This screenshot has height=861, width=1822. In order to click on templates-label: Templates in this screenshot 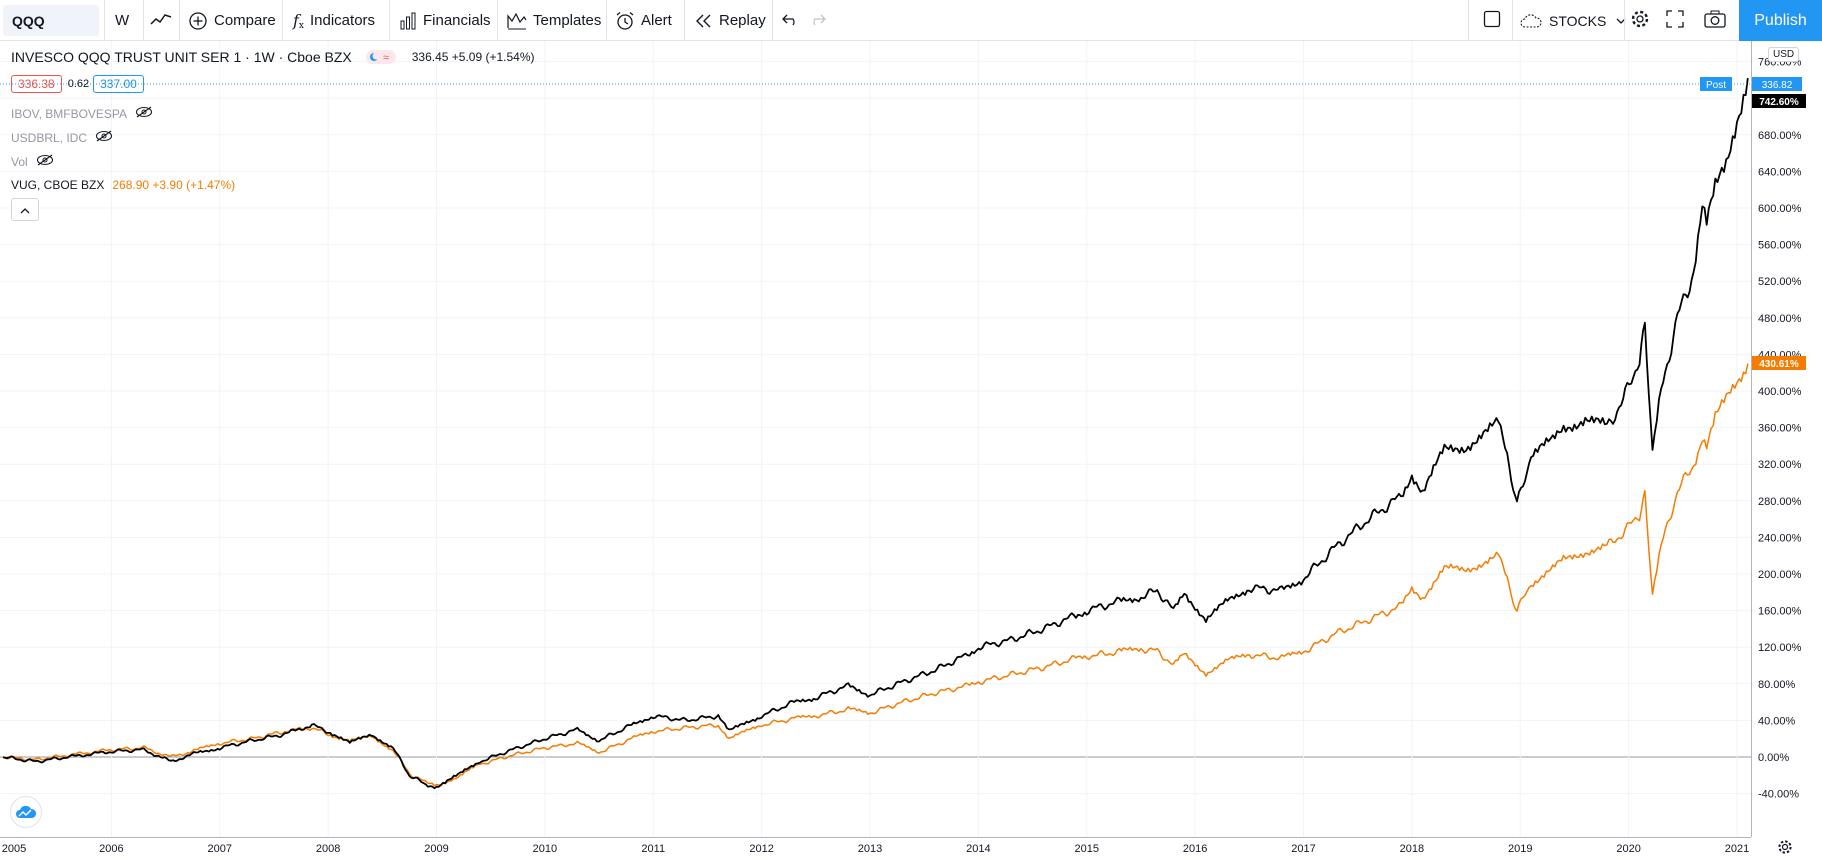, I will do `click(567, 20)`.